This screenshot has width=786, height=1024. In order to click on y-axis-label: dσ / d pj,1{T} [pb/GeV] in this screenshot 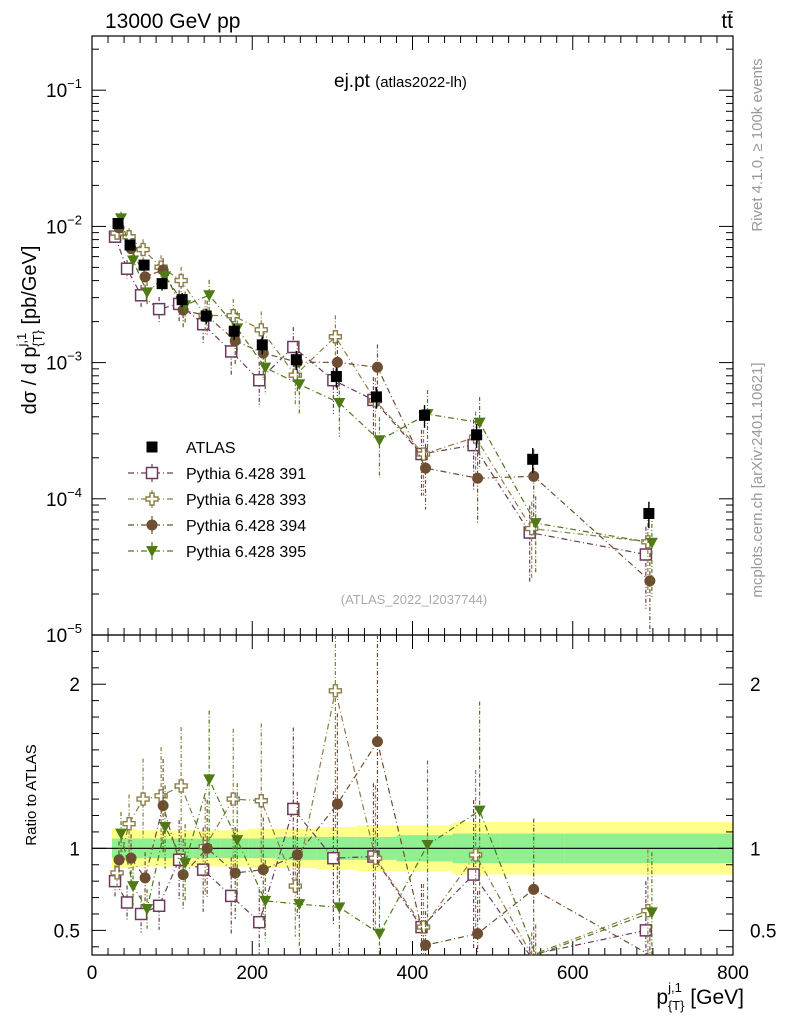, I will do `click(29, 330)`.